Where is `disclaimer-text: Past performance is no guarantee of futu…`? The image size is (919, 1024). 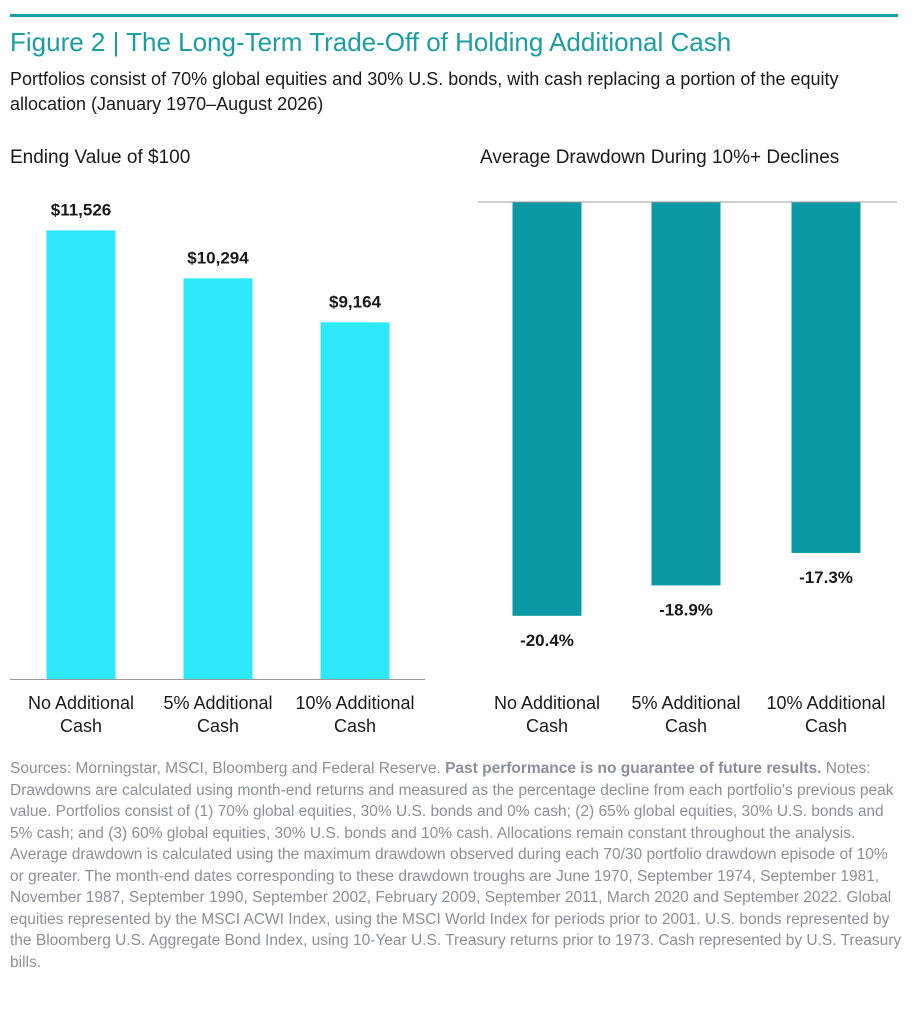
disclaimer-text: Past performance is no guarantee of futu… is located at coordinates (633, 768).